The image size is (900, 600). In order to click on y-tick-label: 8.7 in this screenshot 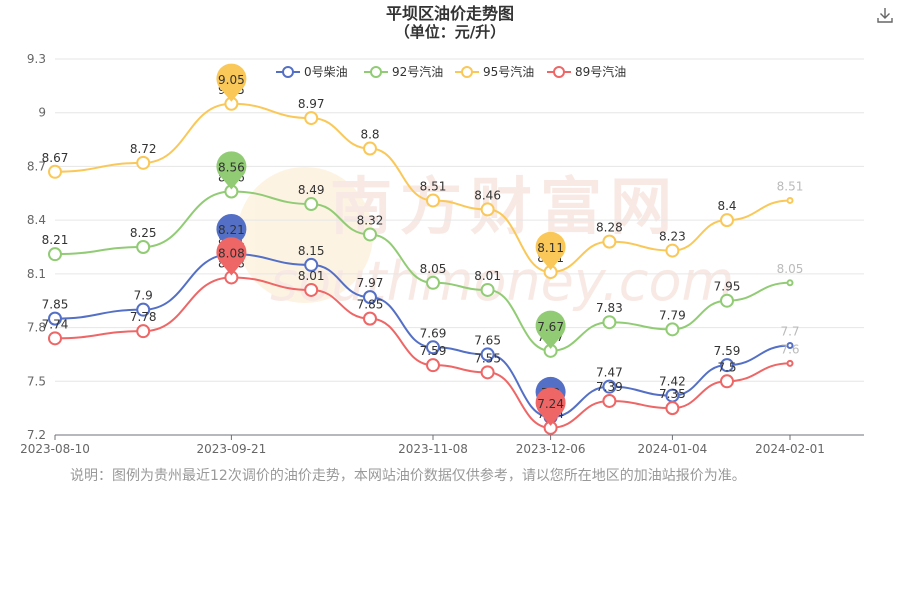, I will do `click(36, 166)`.